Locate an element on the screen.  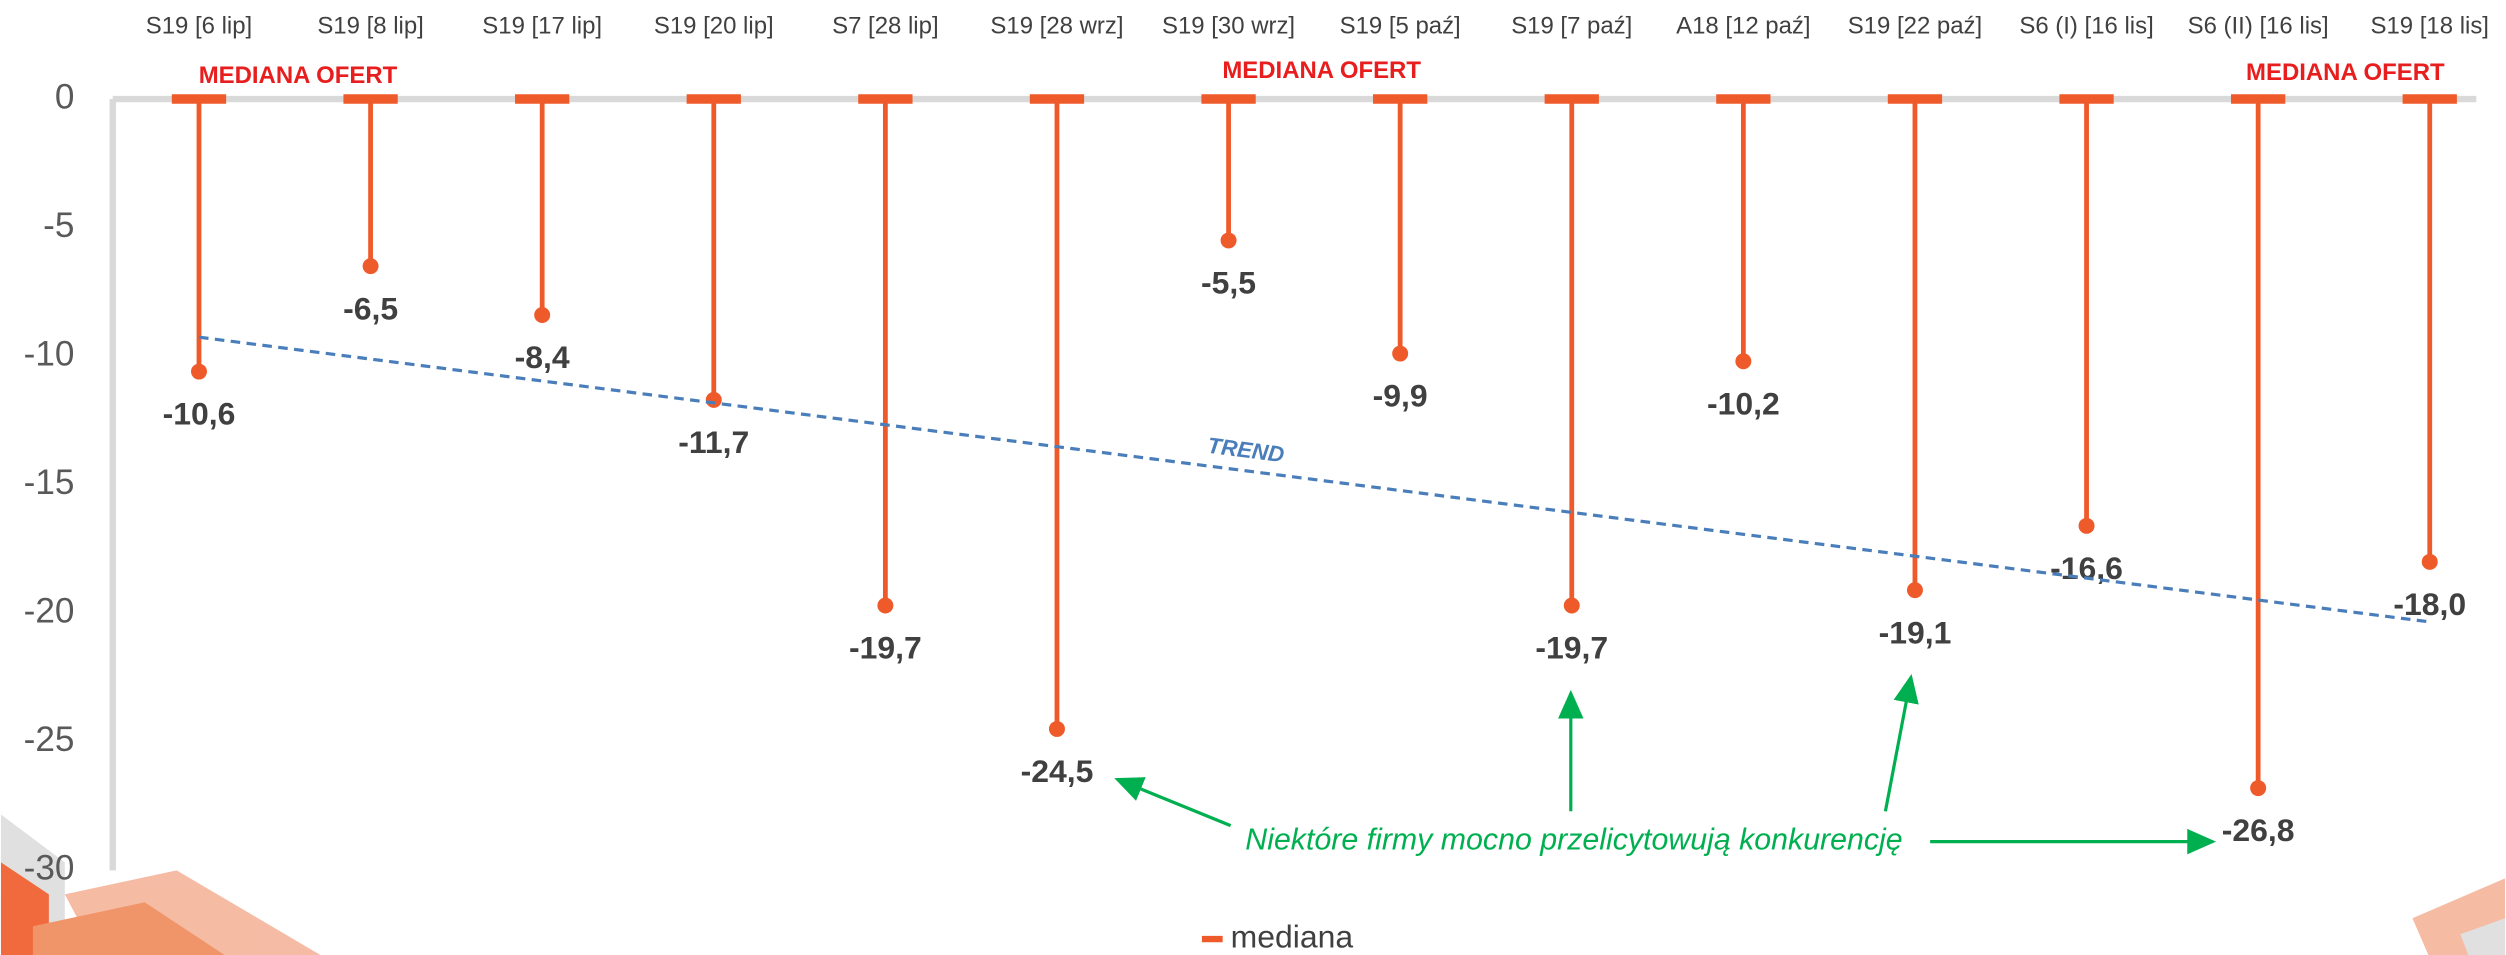
legend-label: mediana is located at coordinates (1292, 936).